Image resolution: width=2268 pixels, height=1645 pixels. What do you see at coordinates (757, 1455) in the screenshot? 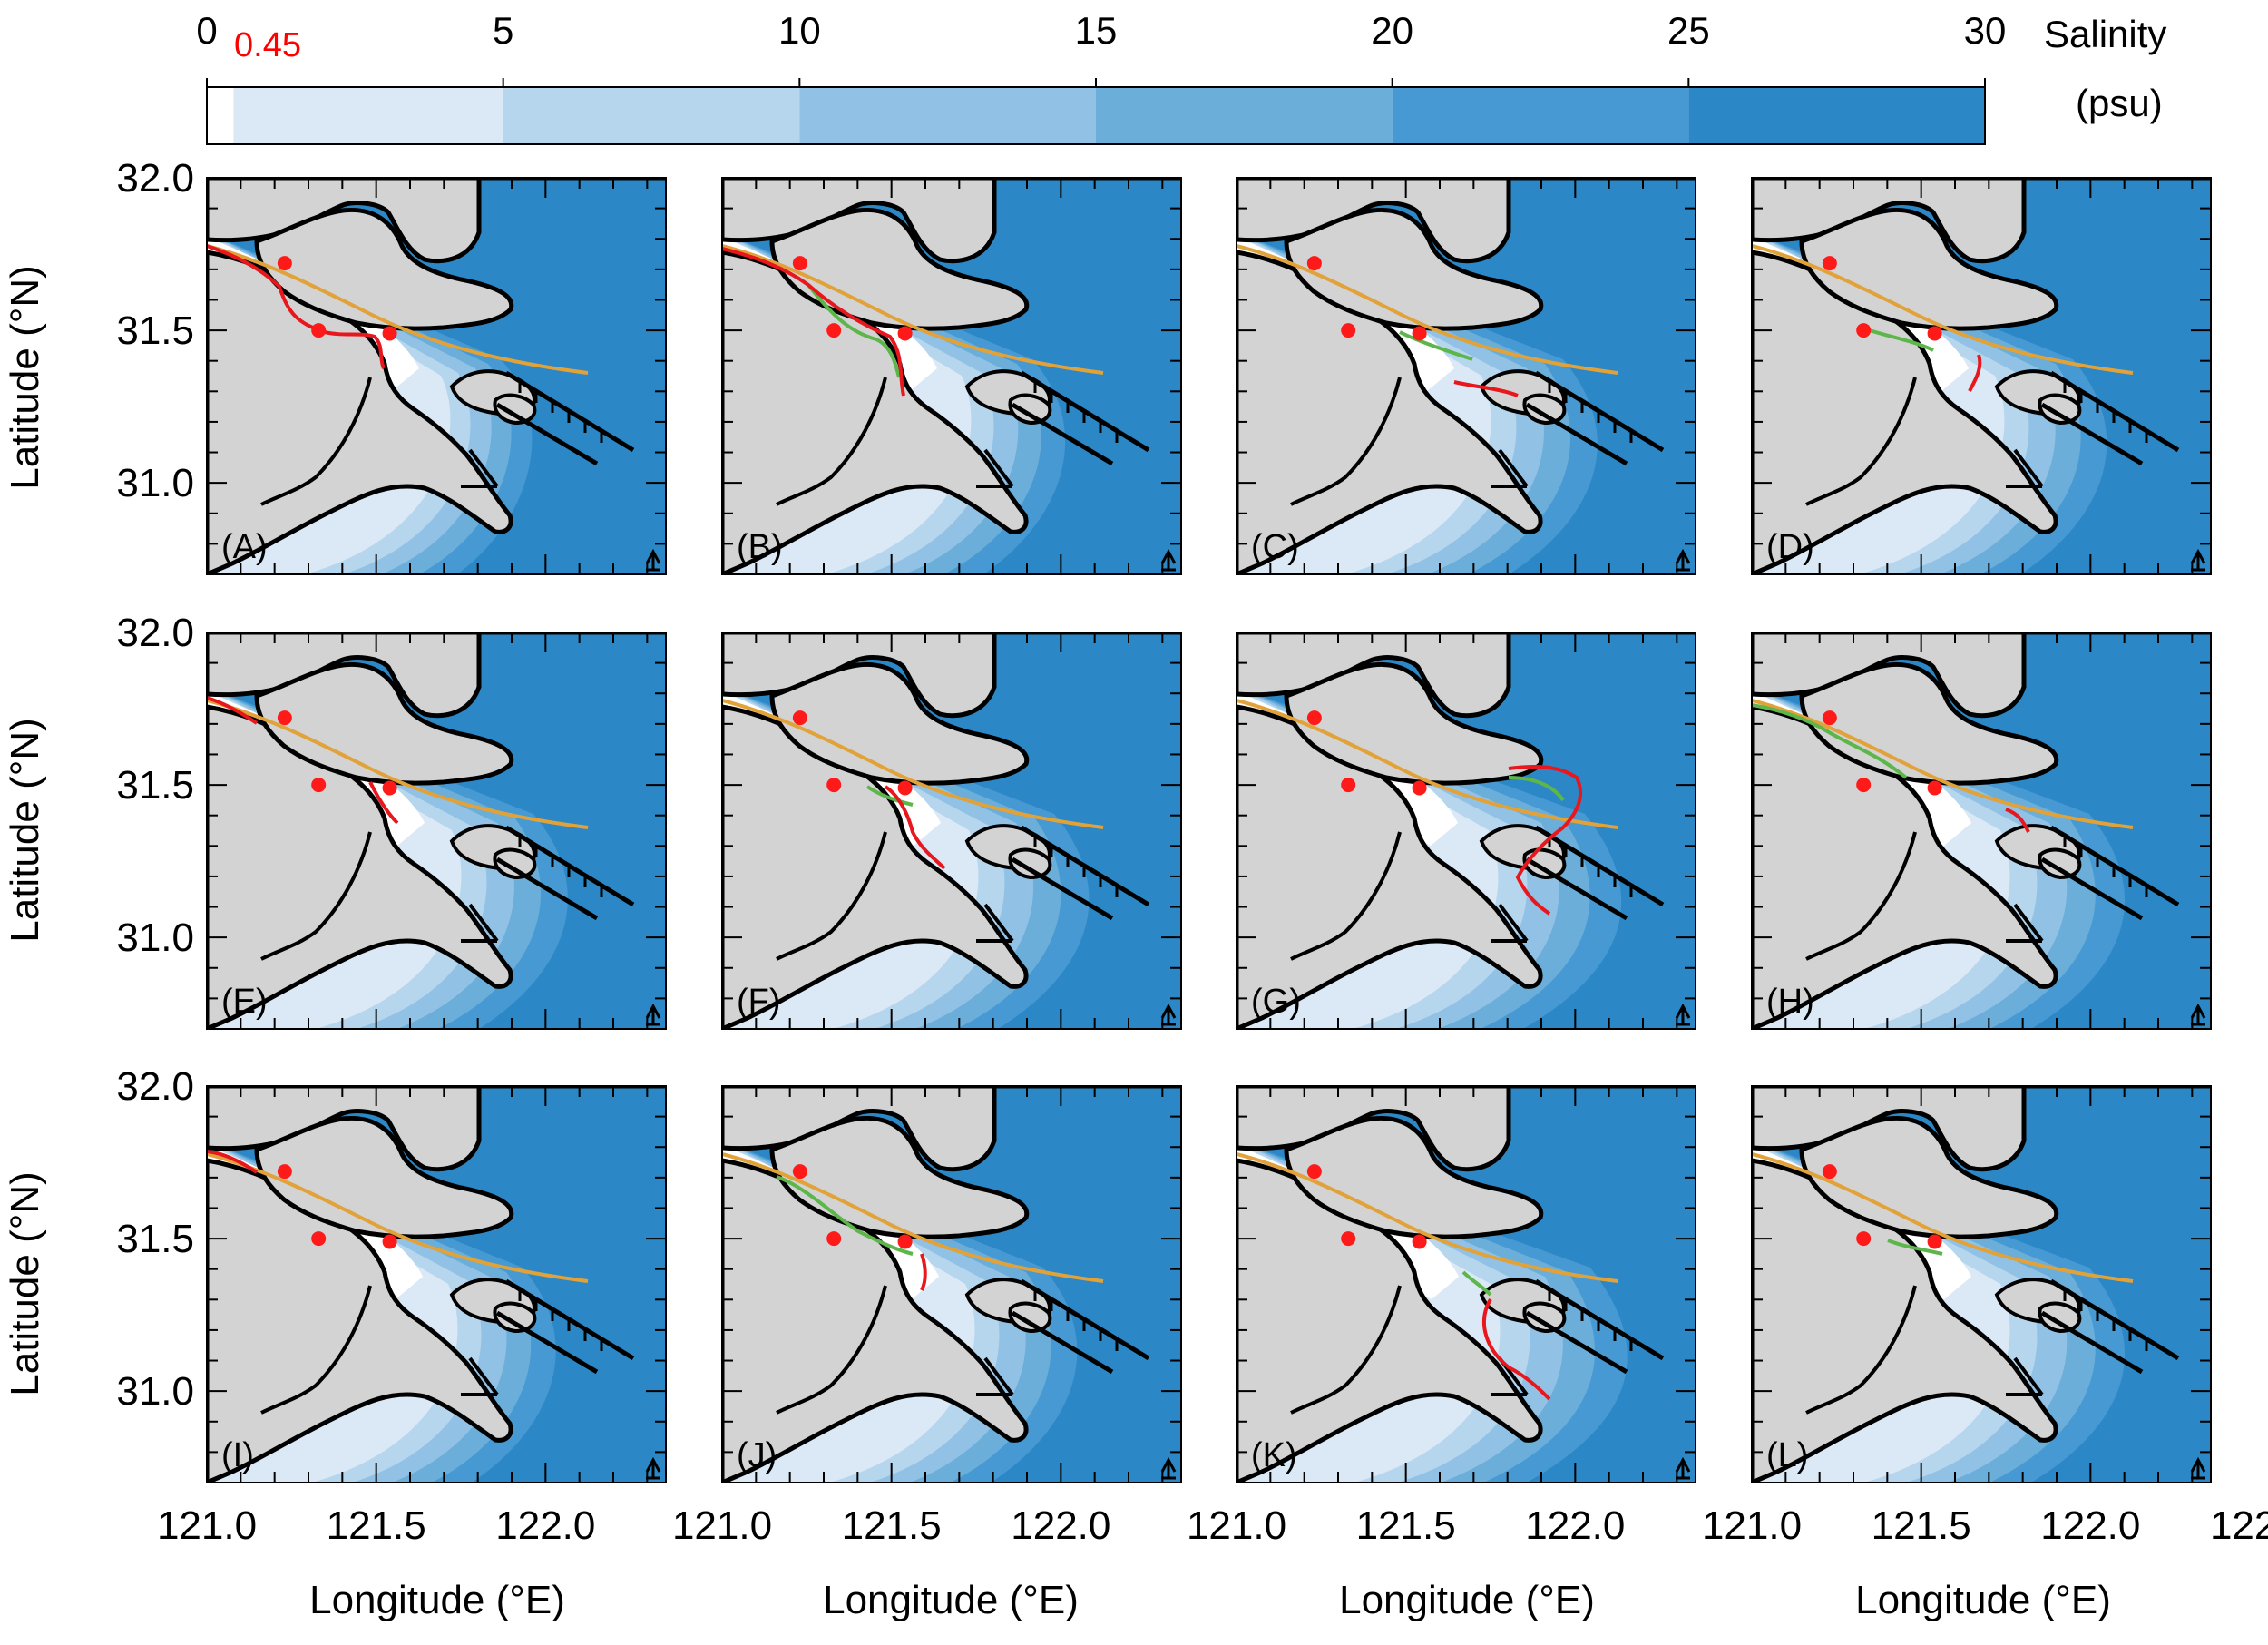
I see `panel-label: (J)` at bounding box center [757, 1455].